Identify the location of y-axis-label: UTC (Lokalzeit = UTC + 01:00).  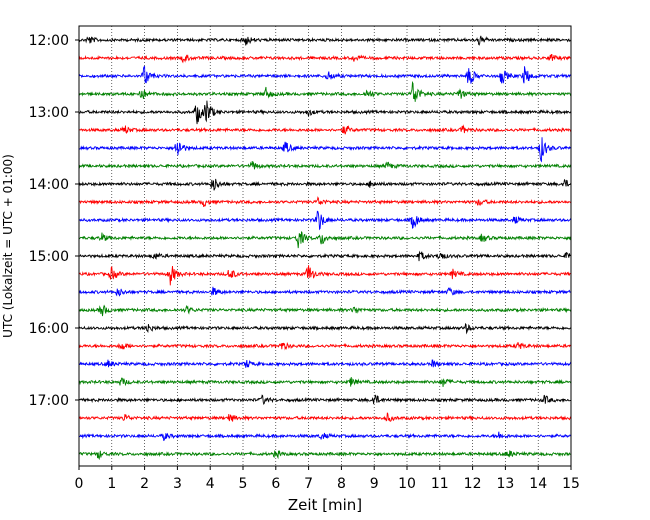
(8, 246).